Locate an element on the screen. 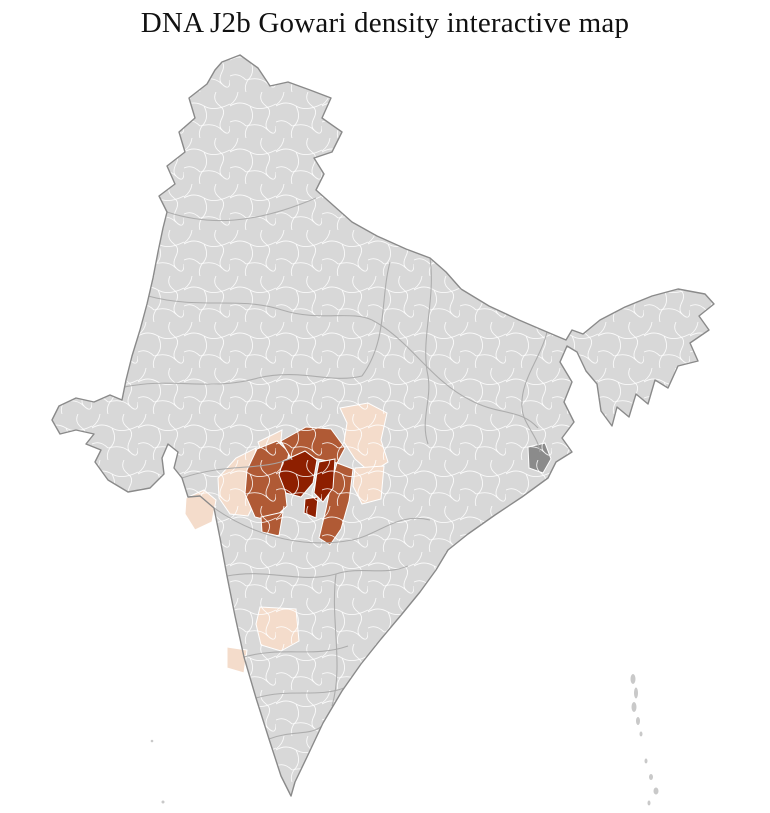 The image size is (770, 813). district-low-density is located at coordinates (237, 660).